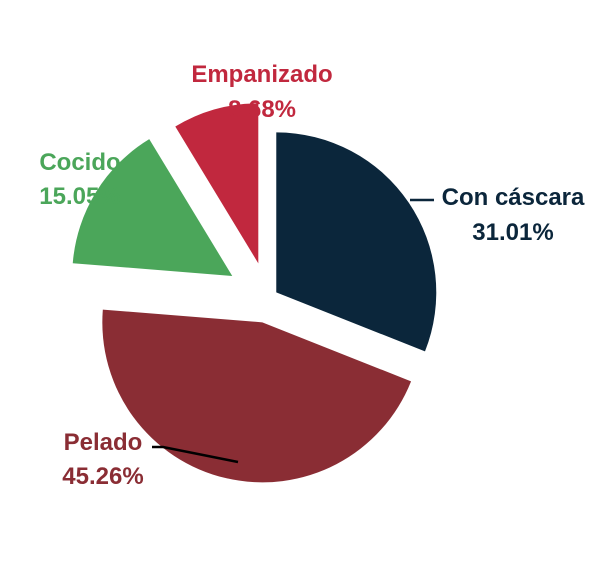 Image resolution: width=614 pixels, height=566 pixels. What do you see at coordinates (261, 74) in the screenshot?
I see `slice-name-label-empanizado: Empanizado` at bounding box center [261, 74].